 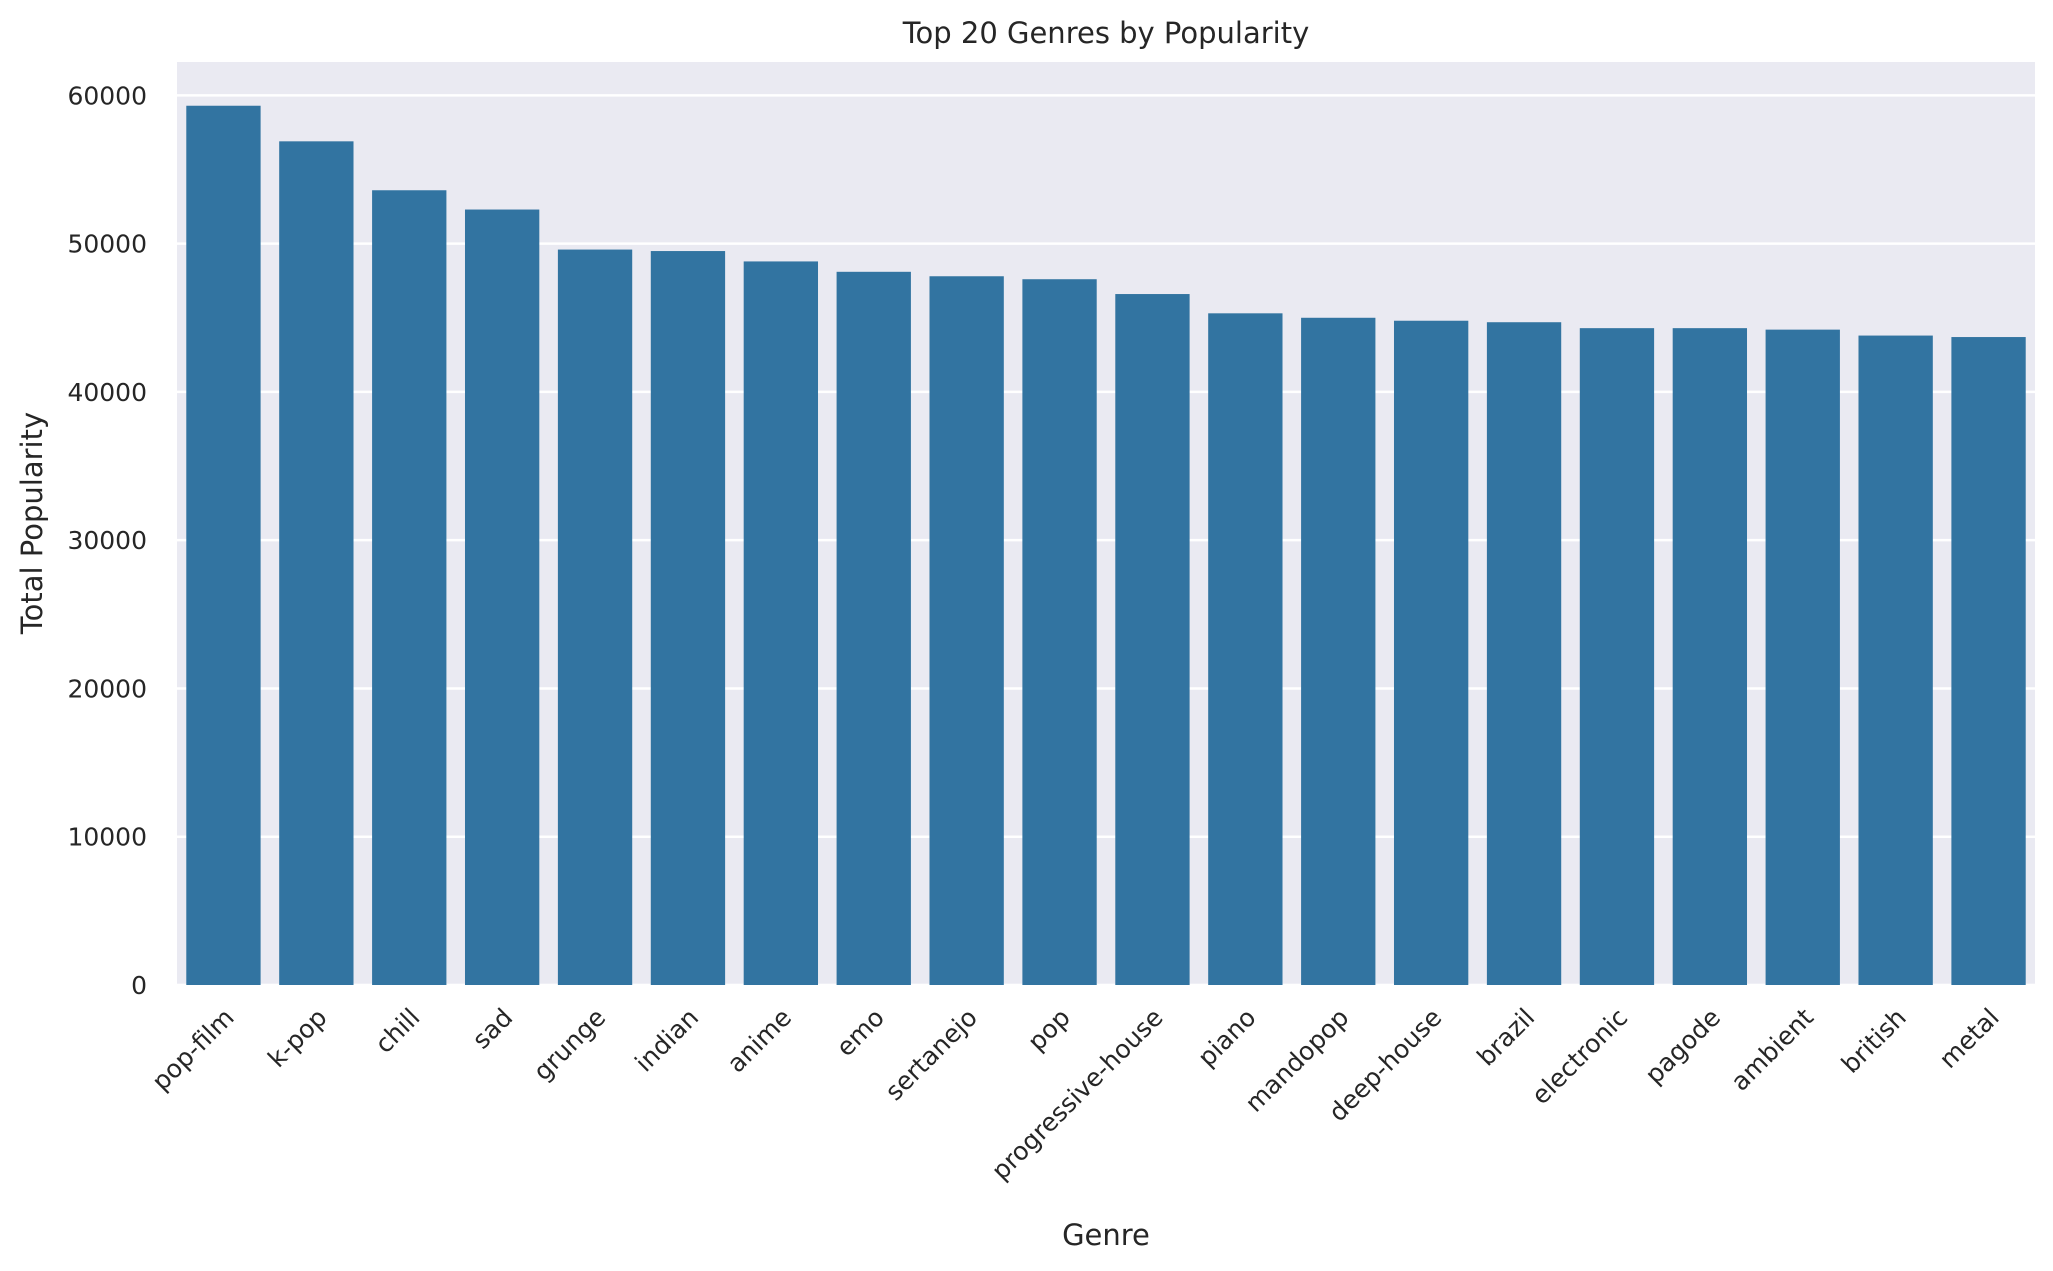 I want to click on y-axis-ticks: 0 10000 20000 30000 40000 50000 60000, so click(x=107, y=540).